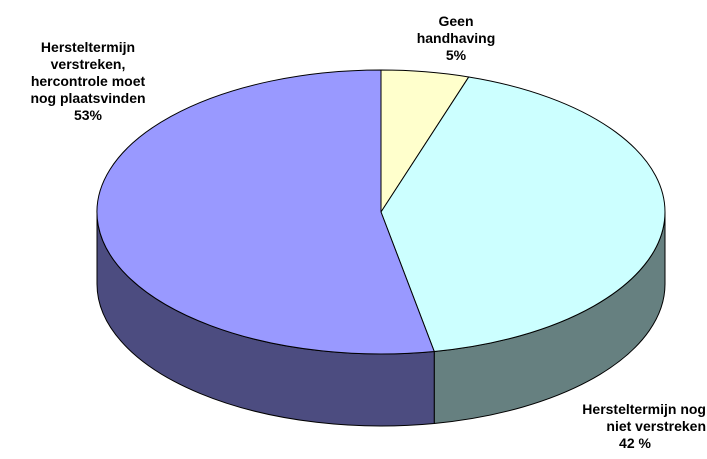  What do you see at coordinates (644, 426) in the screenshot?
I see `slice-label-hersteltermijn-niet-verstreken: Hersteltermijn nog niet verstreken 42 %` at bounding box center [644, 426].